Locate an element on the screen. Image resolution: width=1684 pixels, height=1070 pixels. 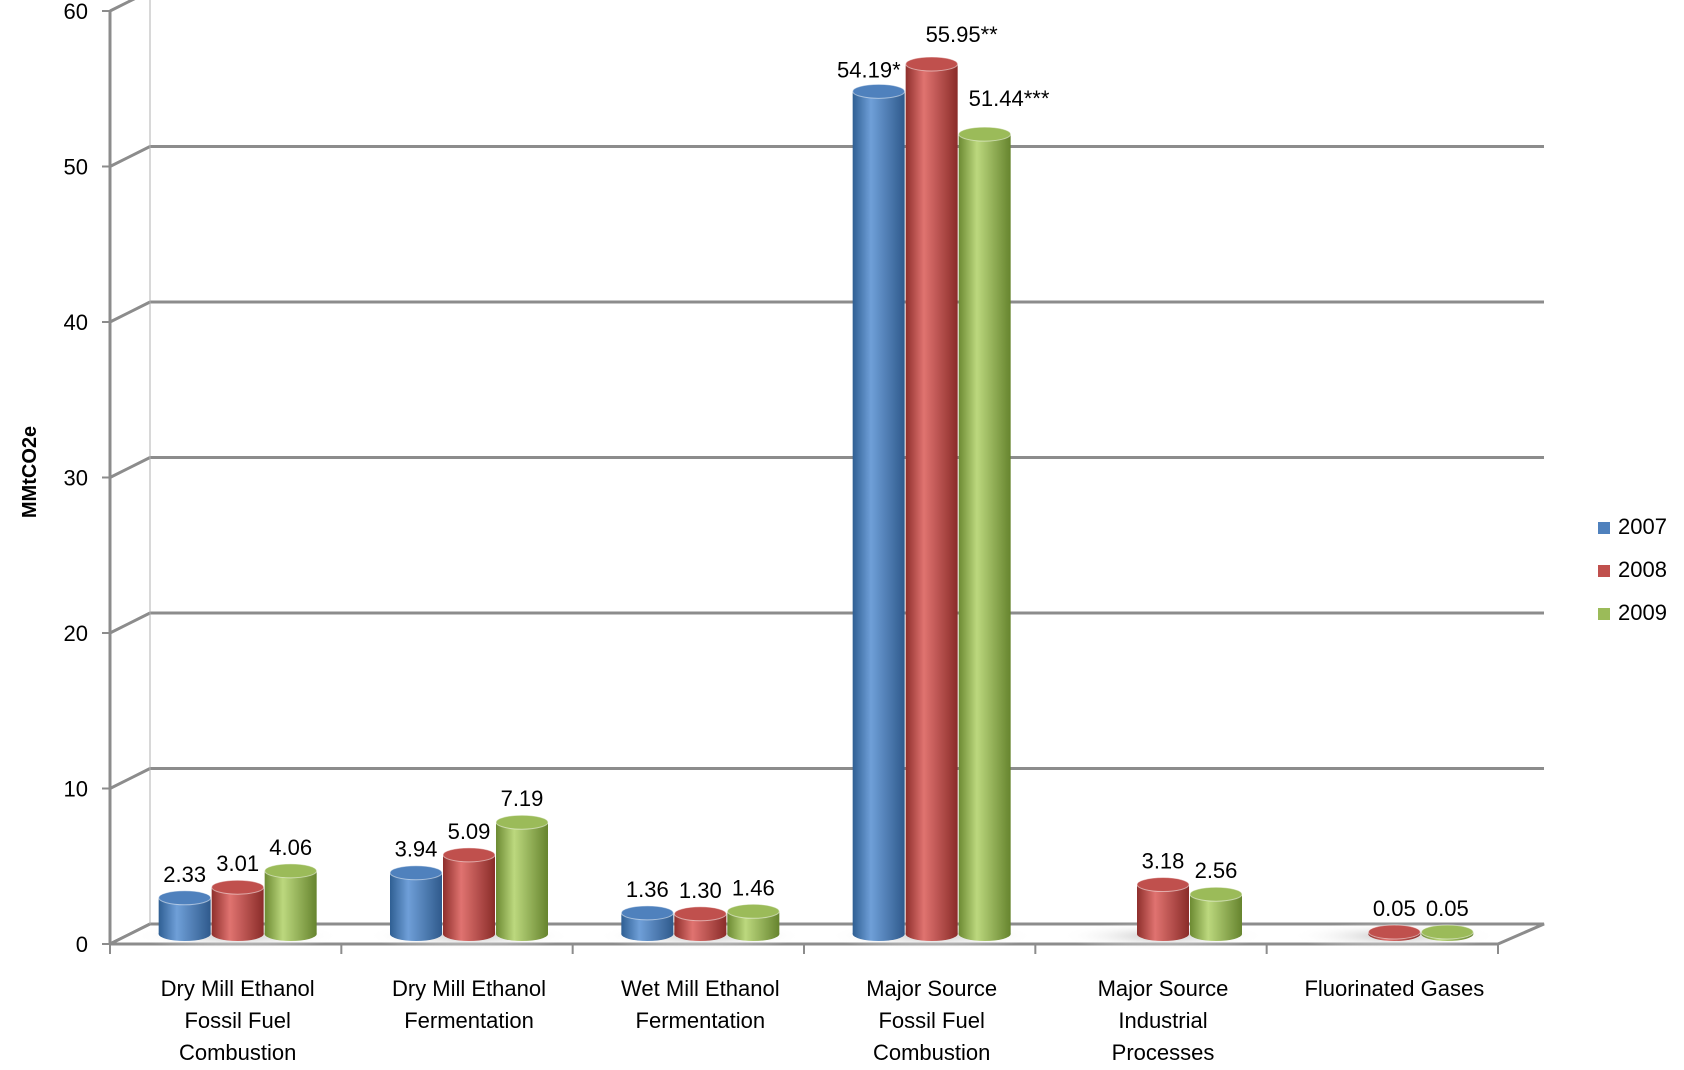
data-label: 54.19* is located at coordinates (869, 69).